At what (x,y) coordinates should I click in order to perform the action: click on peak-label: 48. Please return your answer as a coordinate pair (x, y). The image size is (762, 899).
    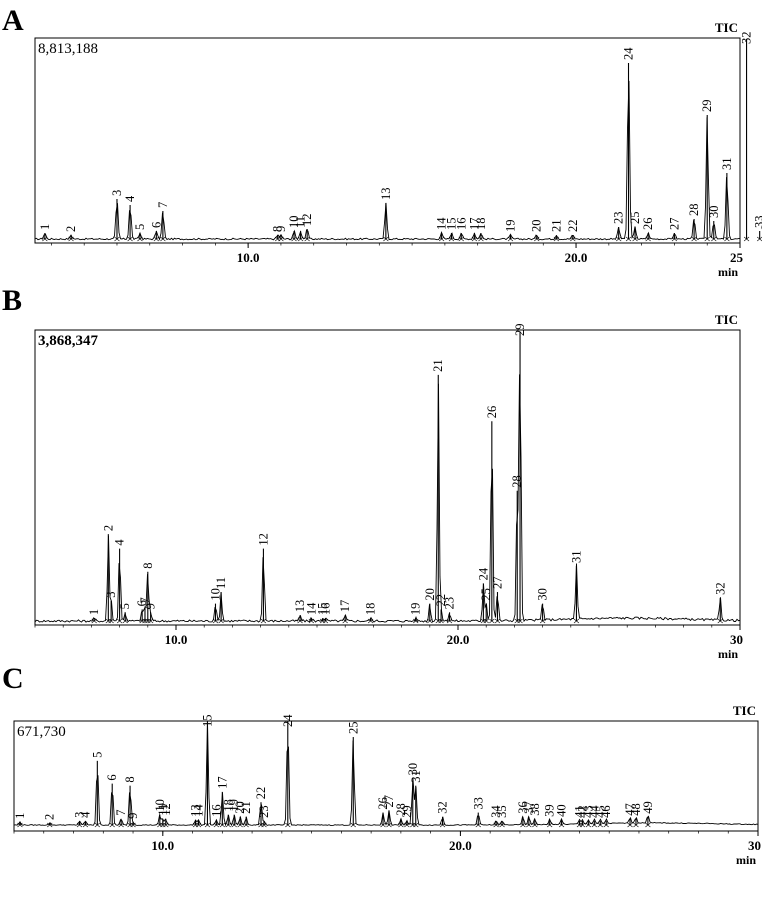
    Looking at the image, I should click on (636, 809).